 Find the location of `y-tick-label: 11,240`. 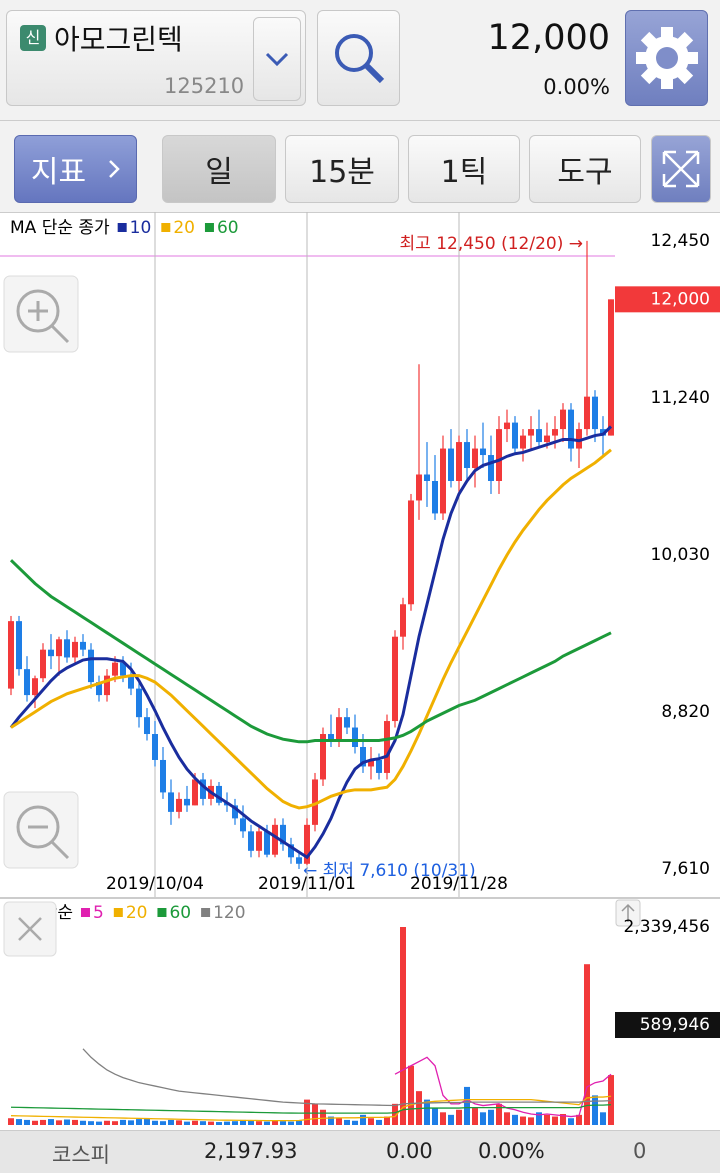

y-tick-label: 11,240 is located at coordinates (680, 398).